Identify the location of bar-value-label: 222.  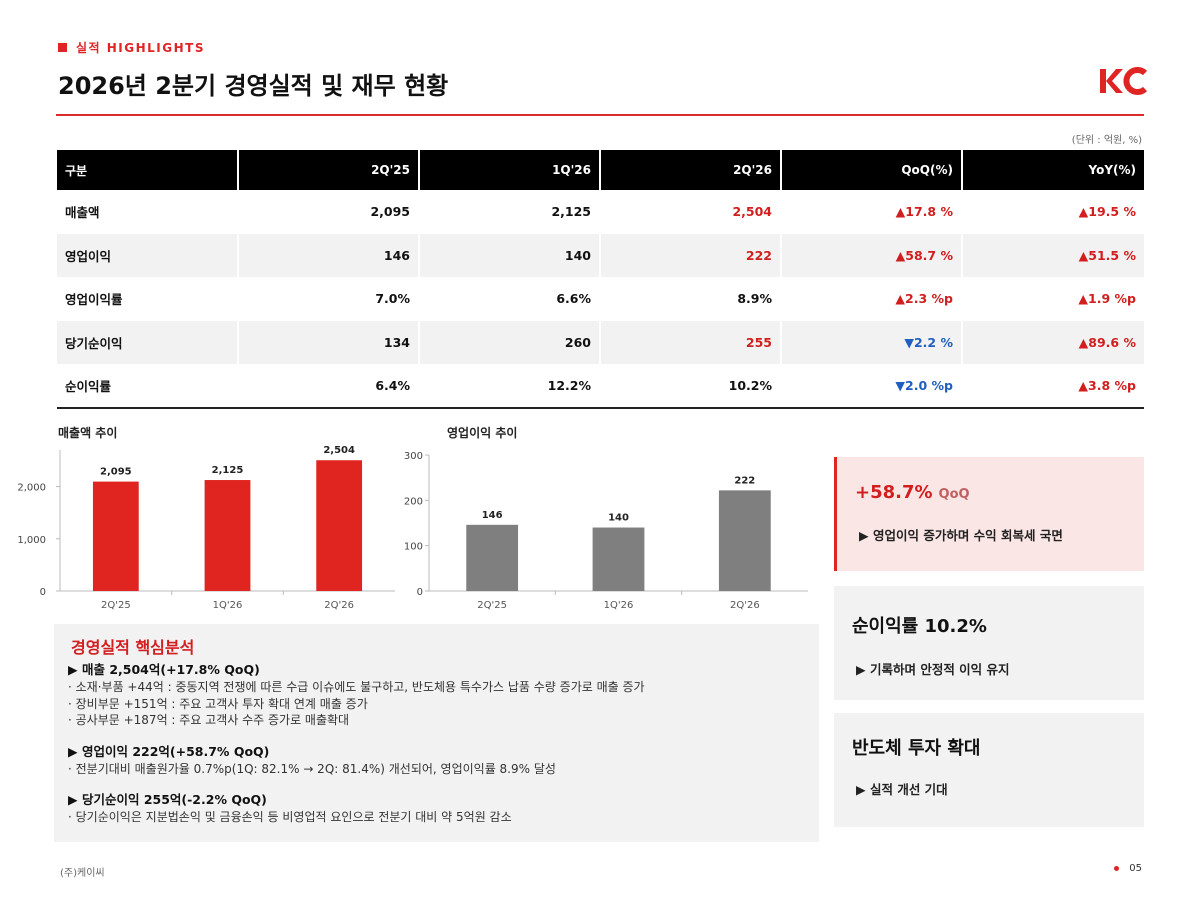
(744, 480).